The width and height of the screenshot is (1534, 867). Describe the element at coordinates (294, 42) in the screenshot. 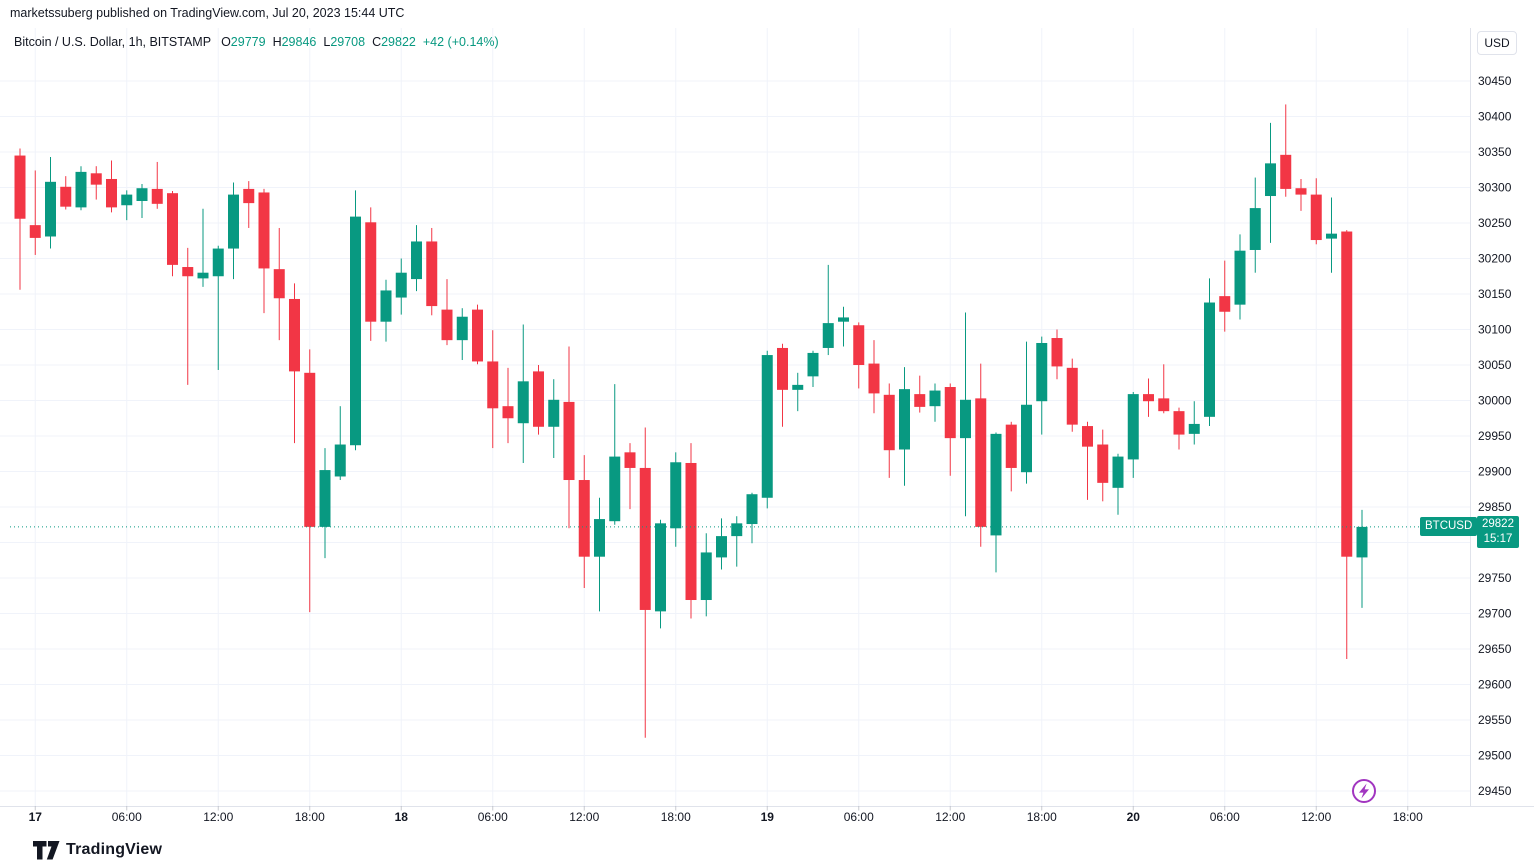

I see `legend-high: H29846` at that location.